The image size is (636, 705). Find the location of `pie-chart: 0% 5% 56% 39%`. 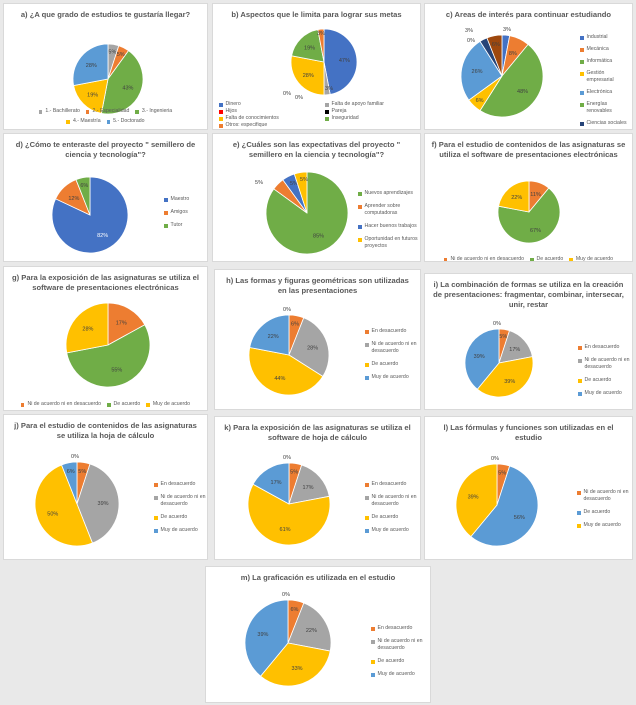

pie-chart: 0% 5% 56% 39% is located at coordinates (497, 501).